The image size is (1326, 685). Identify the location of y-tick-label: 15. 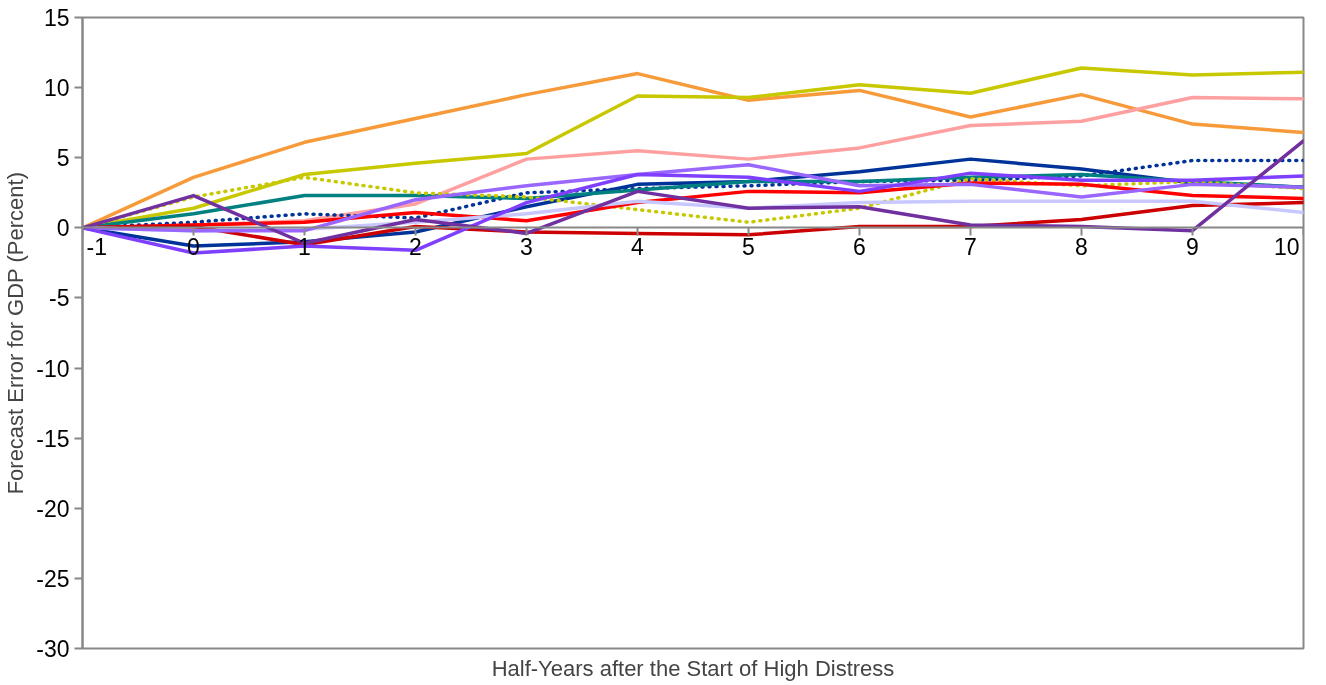
(56, 18).